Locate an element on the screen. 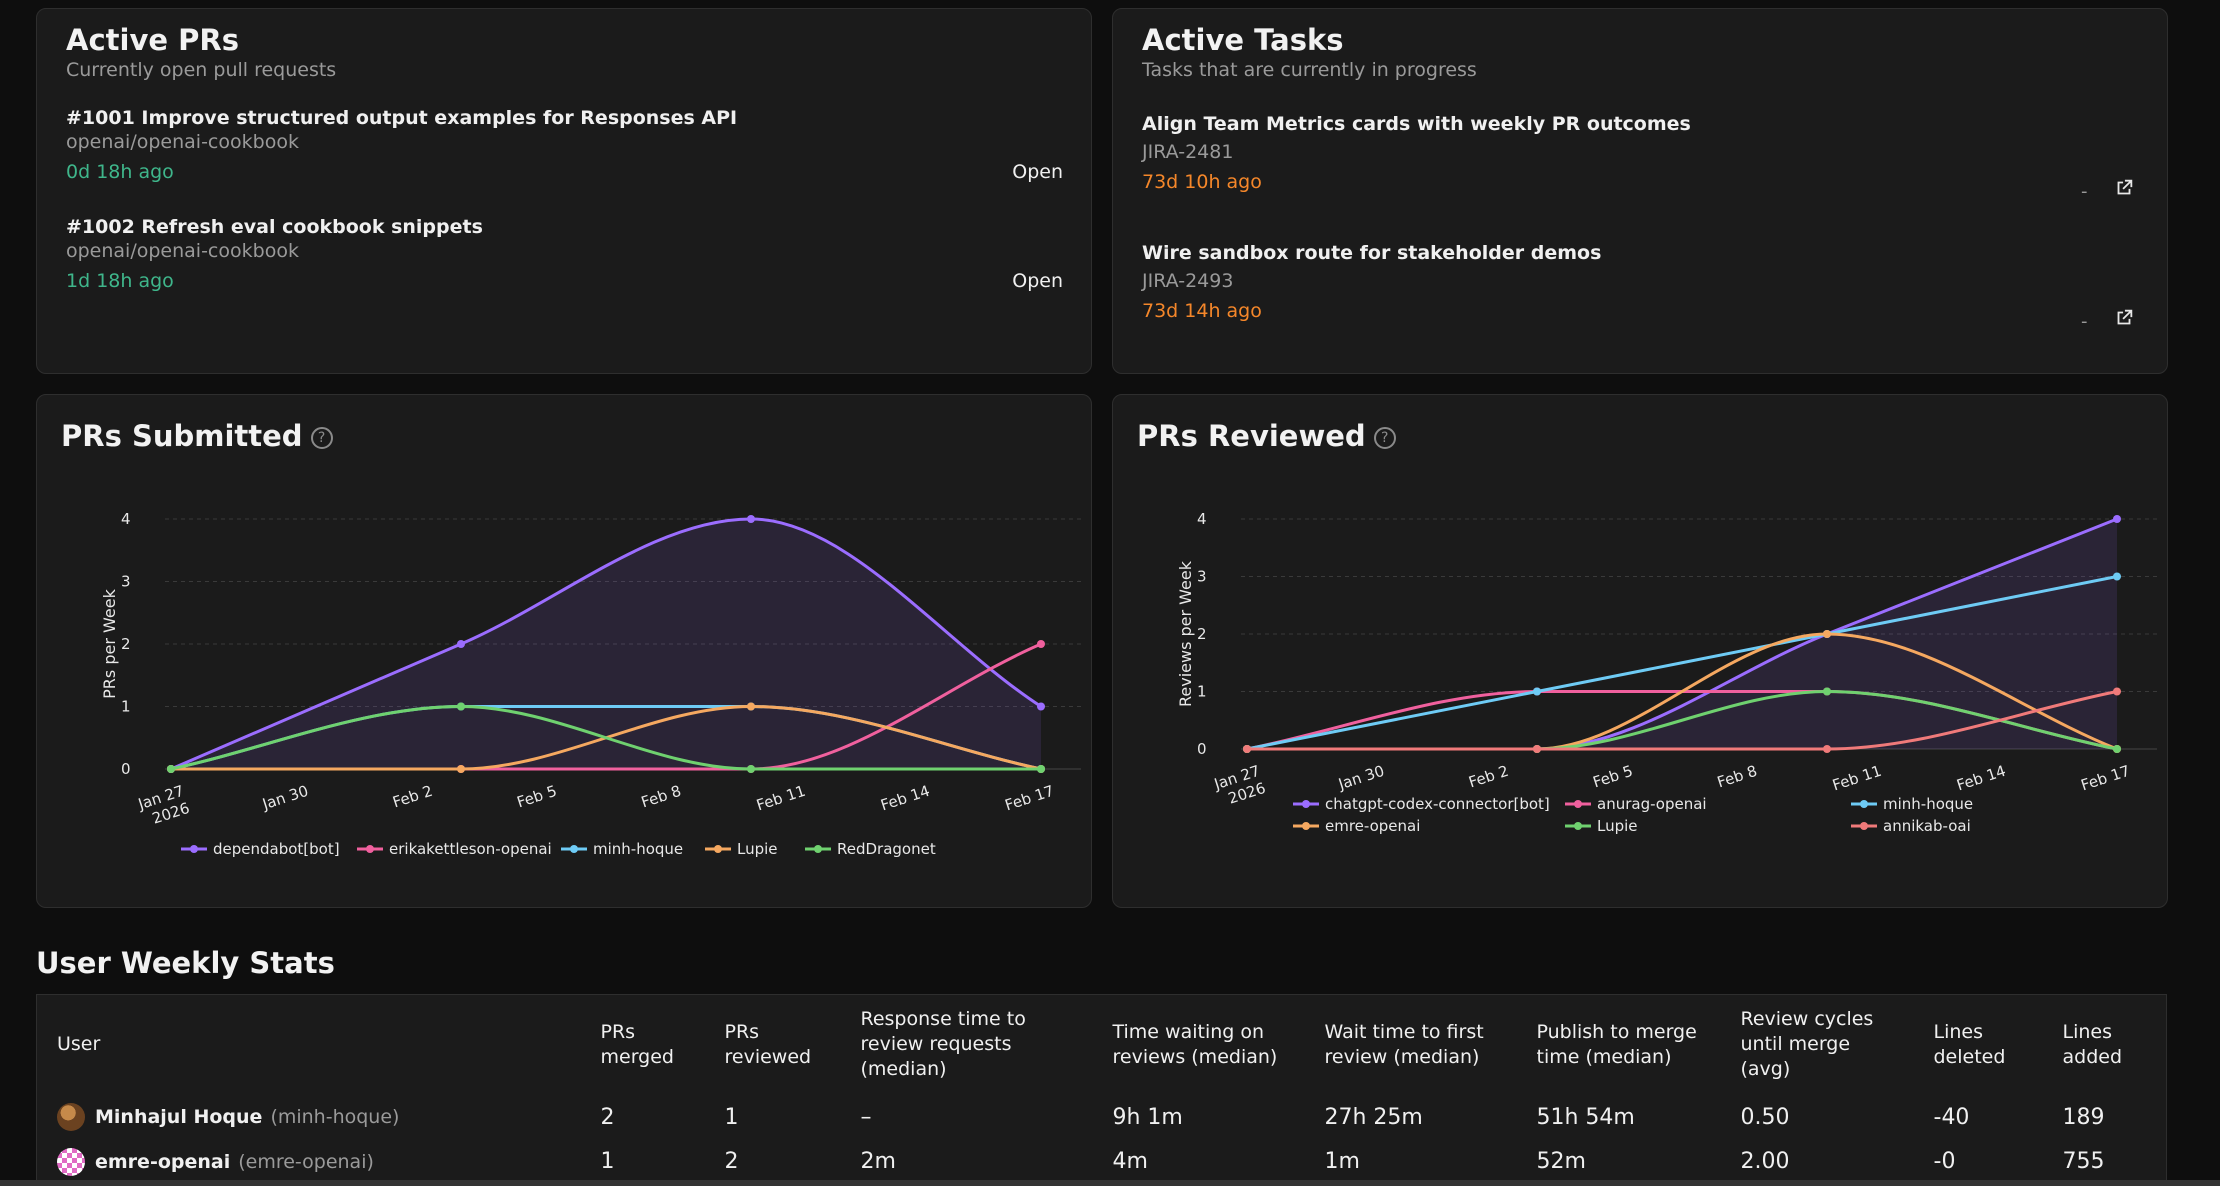 The height and width of the screenshot is (1186, 2220). x-tick-label: Feb 17 is located at coordinates (2106, 778).